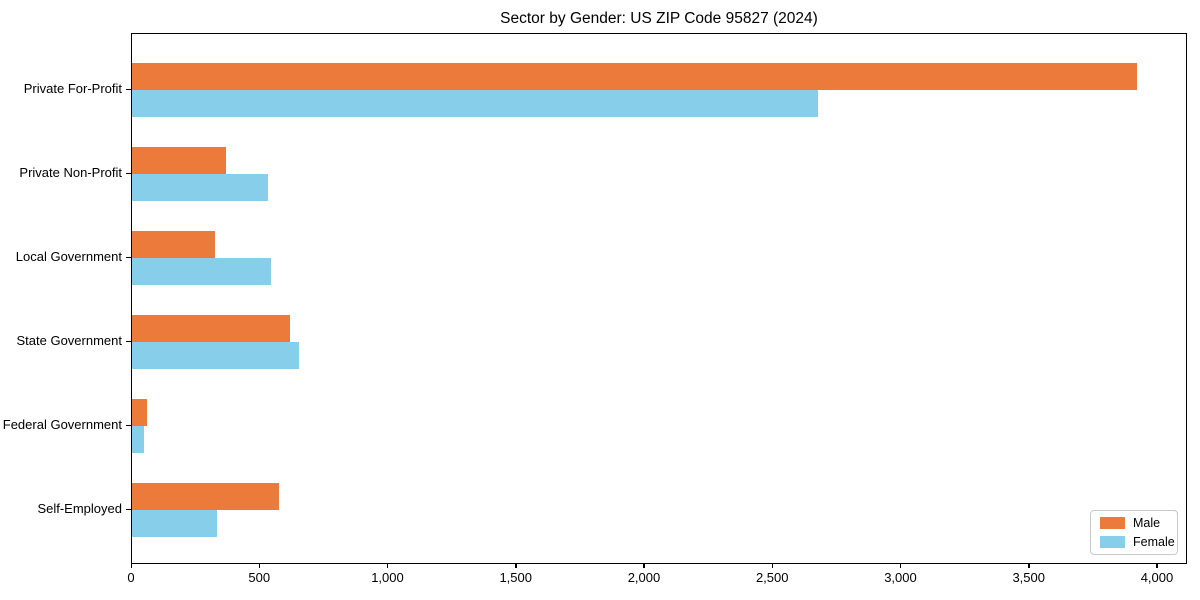  I want to click on y-tick-label: Self-Employed, so click(79, 508).